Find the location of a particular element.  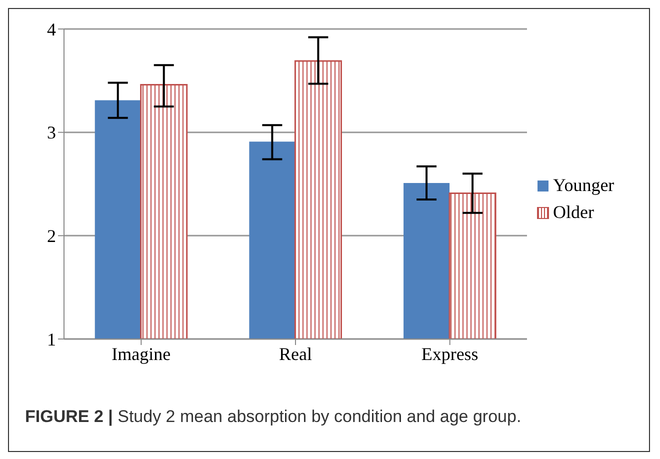

x-tick-label: Imagine is located at coordinates (141, 354).